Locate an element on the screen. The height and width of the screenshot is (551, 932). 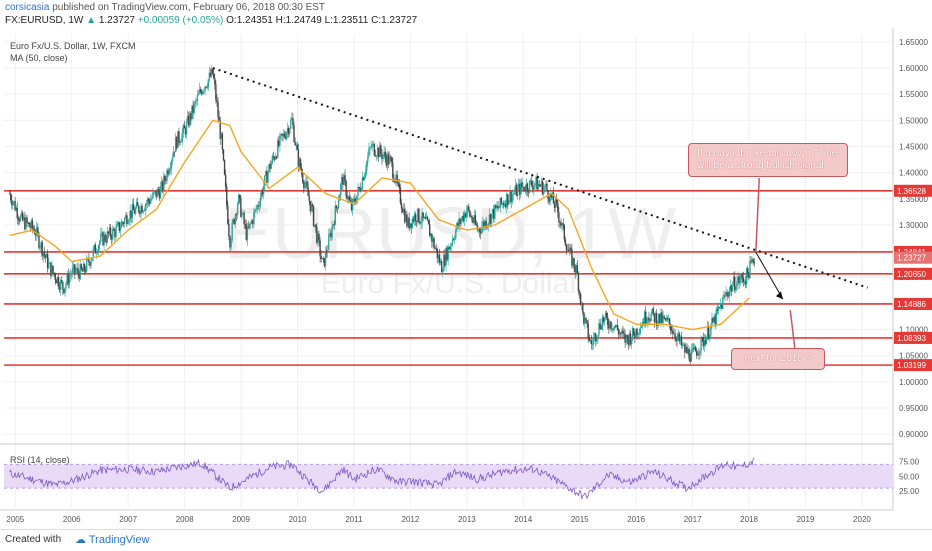
rsi-tick-label: 25.00 is located at coordinates (909, 491).